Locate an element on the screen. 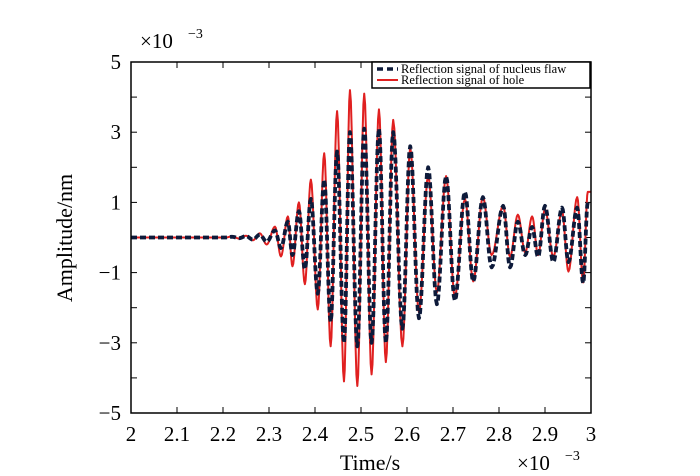 The width and height of the screenshot is (700, 476). x-multiplier: ×10 −3 is located at coordinates (548, 462).